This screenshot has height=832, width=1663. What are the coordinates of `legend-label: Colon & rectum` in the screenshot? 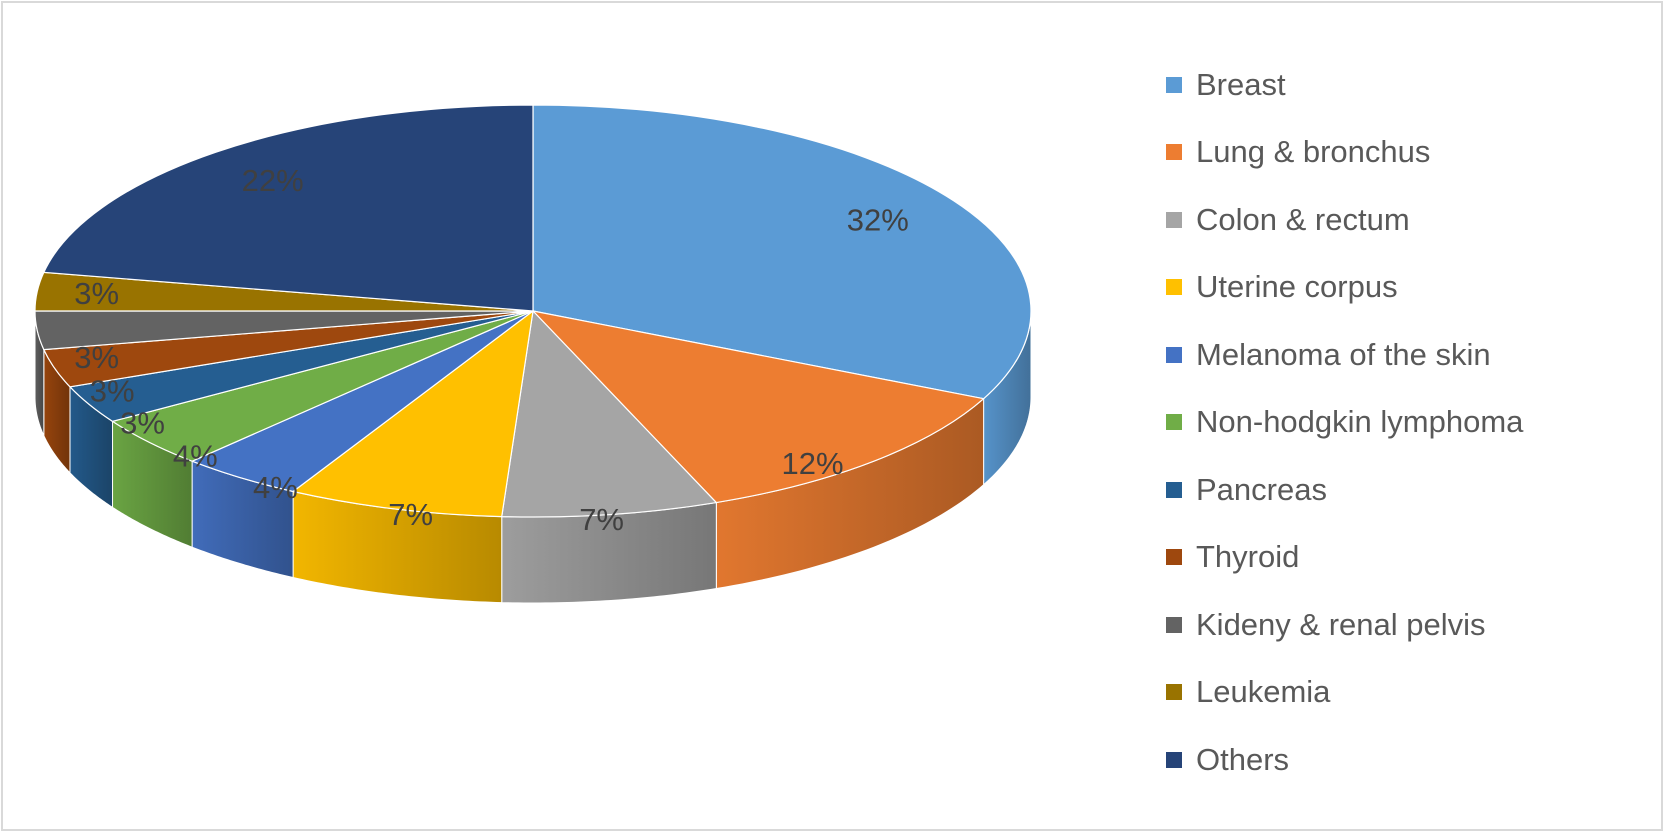 It's located at (1303, 219).